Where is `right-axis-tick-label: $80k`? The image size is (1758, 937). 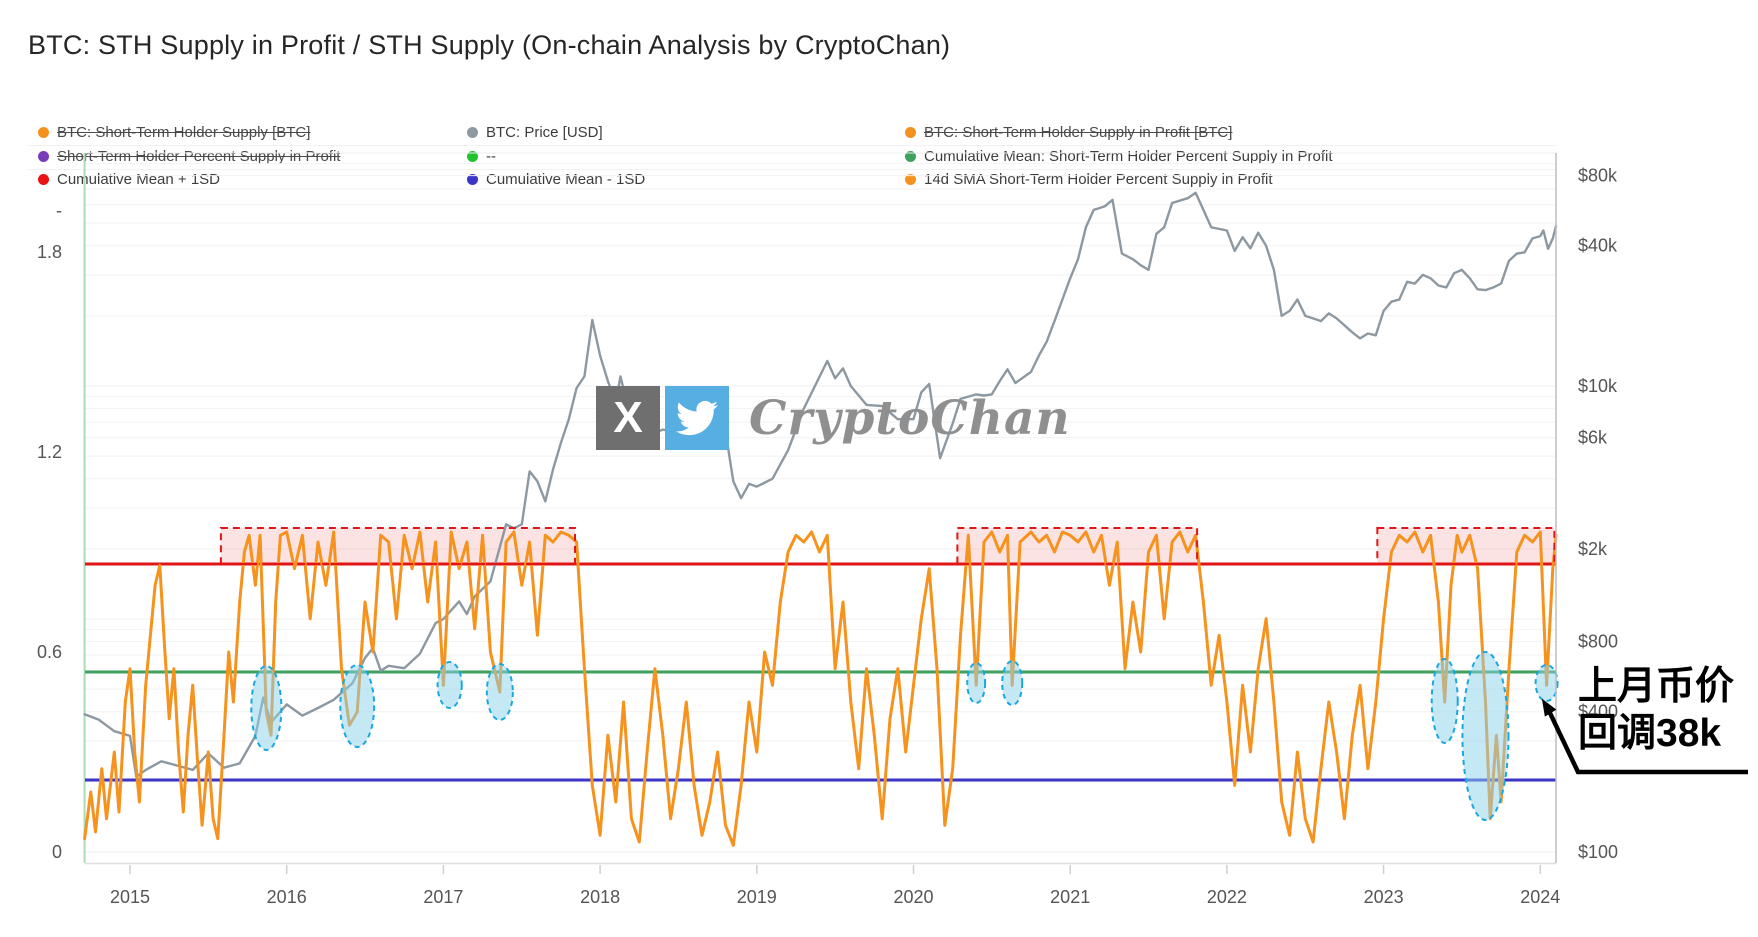
right-axis-tick-label: $80k is located at coordinates (1598, 176).